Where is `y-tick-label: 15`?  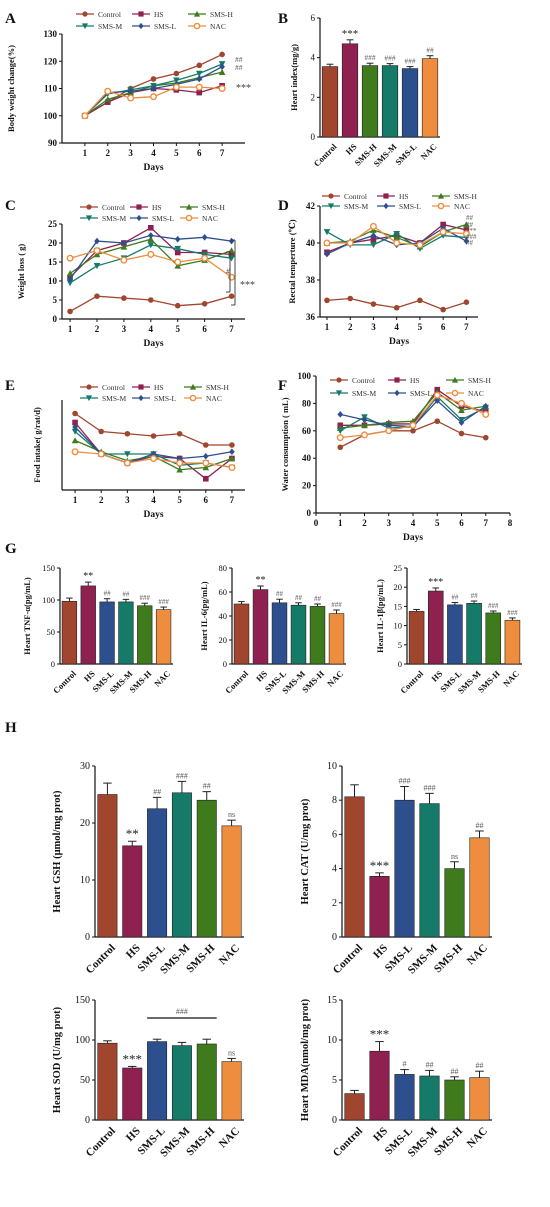 y-tick-label: 15 is located at coordinates (53, 262).